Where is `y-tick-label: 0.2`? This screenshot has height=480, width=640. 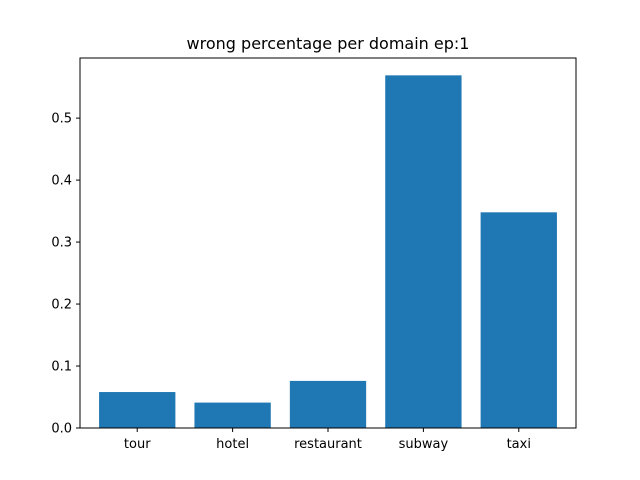 y-tick-label: 0.2 is located at coordinates (61, 305).